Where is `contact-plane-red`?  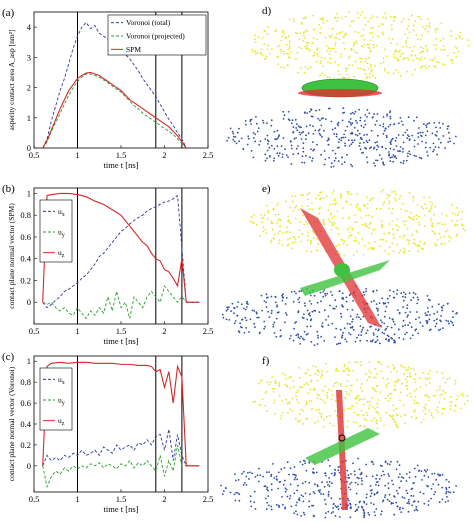 contact-plane-red is located at coordinates (340, 93).